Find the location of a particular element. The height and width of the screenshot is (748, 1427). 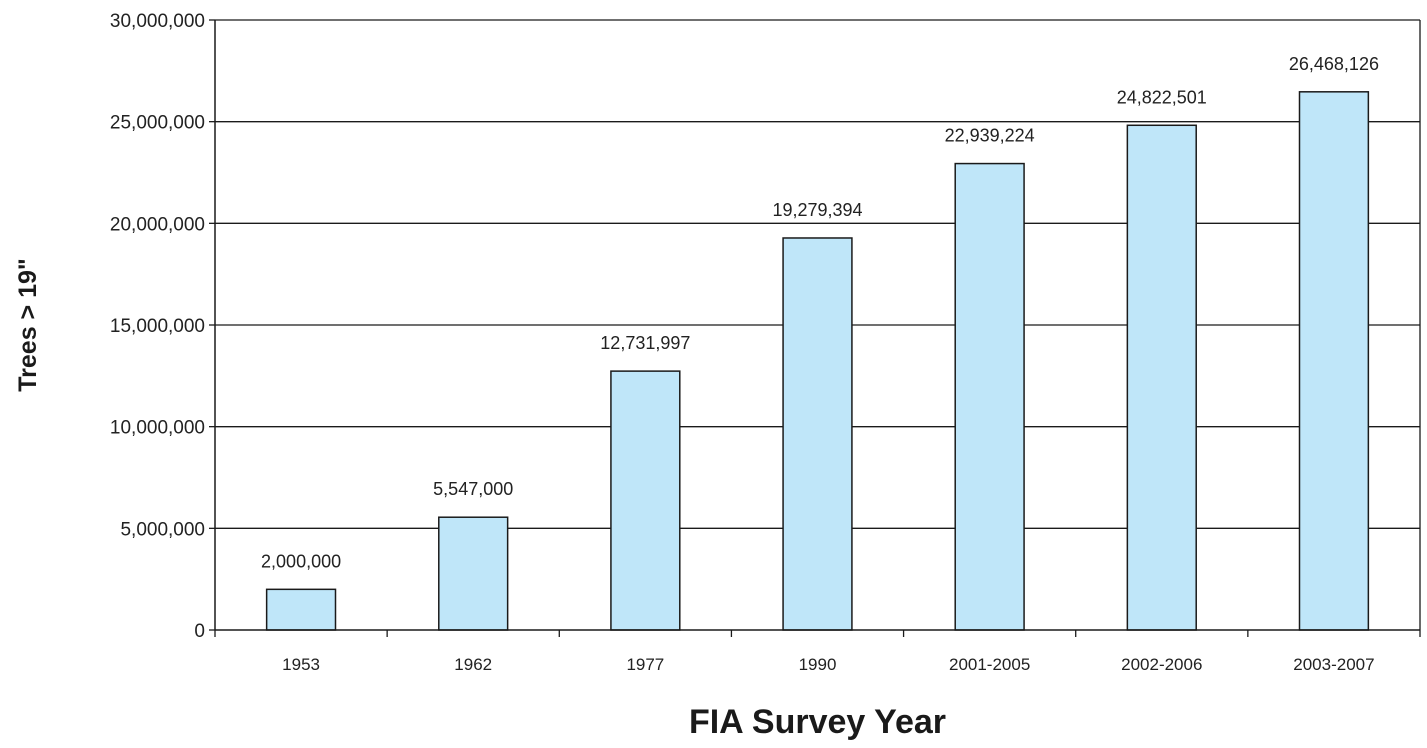

data-label: 26,468,126 is located at coordinates (1334, 64).